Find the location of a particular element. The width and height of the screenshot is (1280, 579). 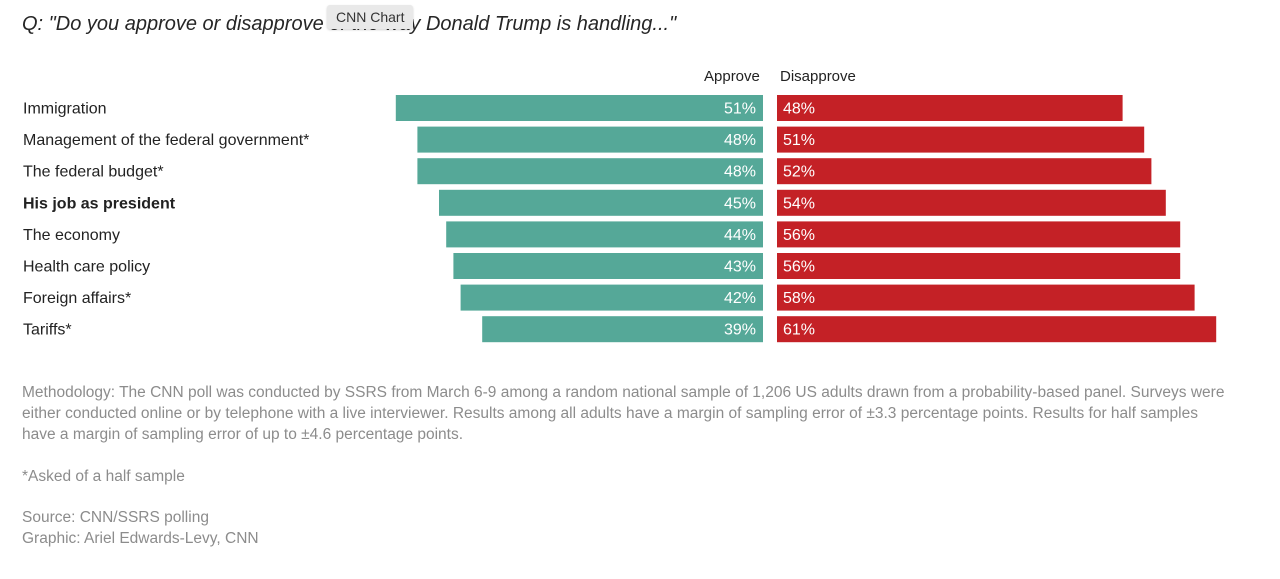

category-label: The economy is located at coordinates (71, 235).